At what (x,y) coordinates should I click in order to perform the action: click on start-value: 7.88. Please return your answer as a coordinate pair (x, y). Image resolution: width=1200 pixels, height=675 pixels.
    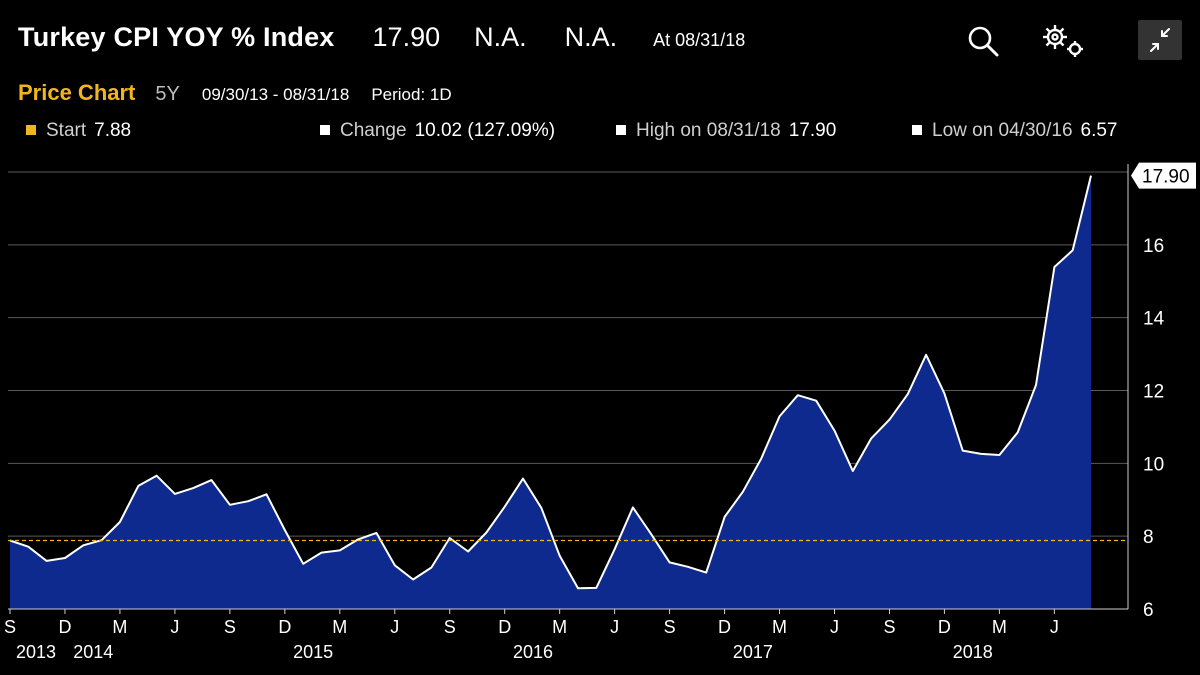
    Looking at the image, I should click on (113, 130).